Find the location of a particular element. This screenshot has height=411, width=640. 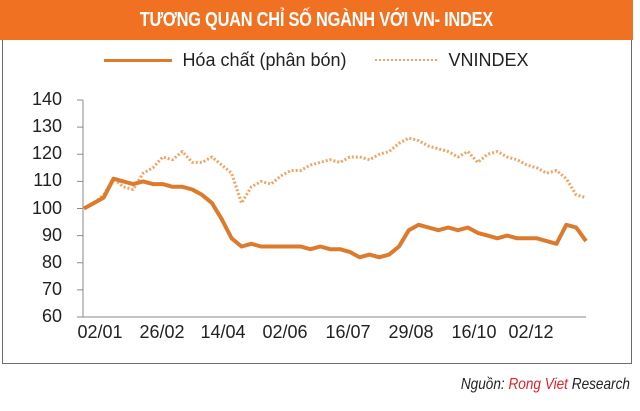

legend-item-hoa-chat: Hóa chất (phân bón) is located at coordinates (225, 60).